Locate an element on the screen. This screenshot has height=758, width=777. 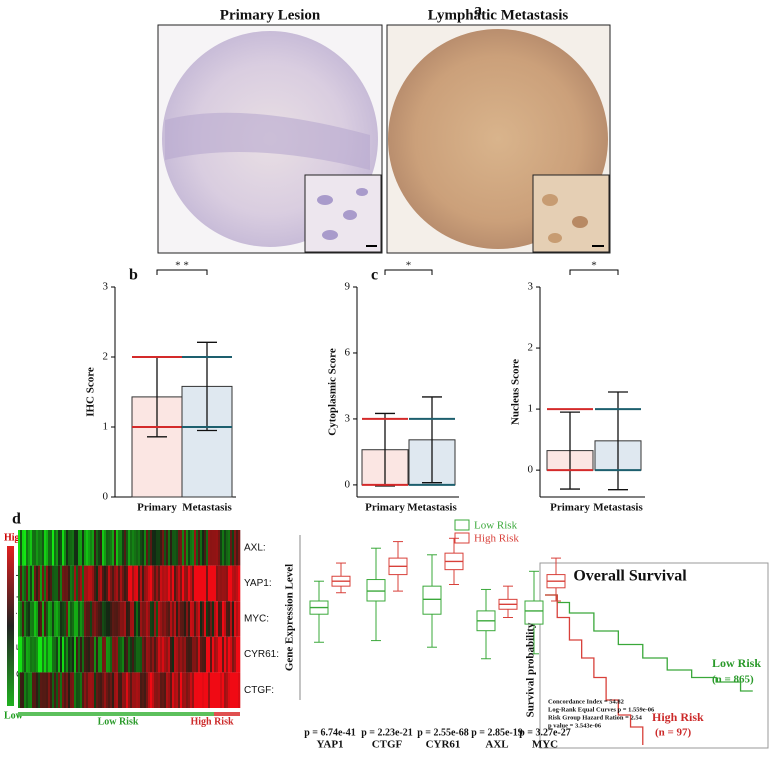
y-tick-label: 2 is located at coordinates (106, 357).